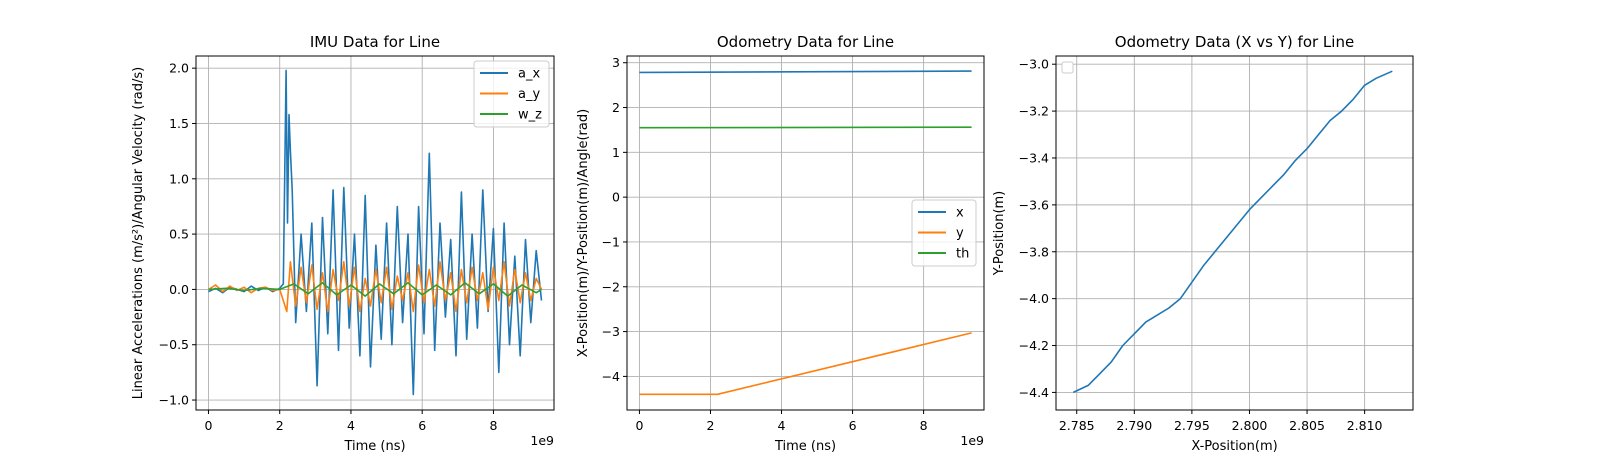 Image resolution: width=1605 pixels, height=473 pixels. Describe the element at coordinates (530, 115) in the screenshot. I see `legend-label: w_z` at that location.